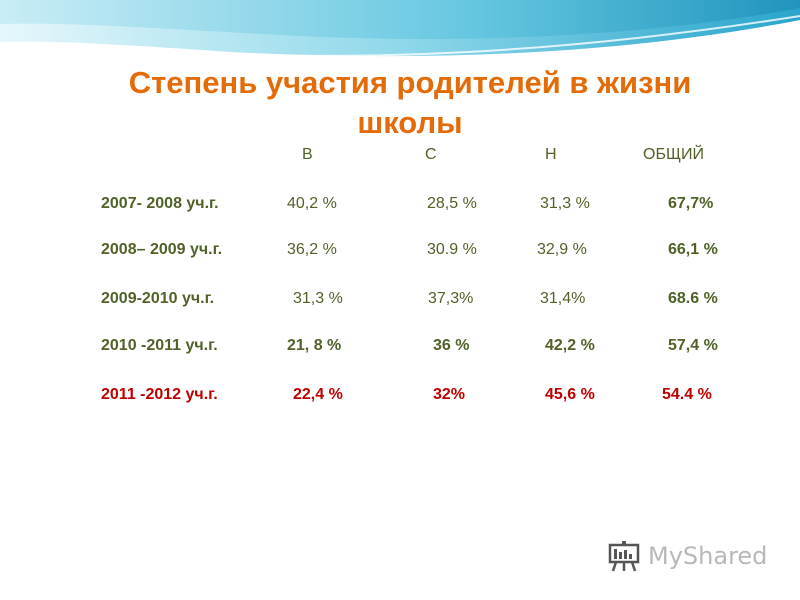 This screenshot has width=800, height=600. Describe the element at coordinates (312, 249) in the screenshot. I see `value-v: 36,2 %` at that location.